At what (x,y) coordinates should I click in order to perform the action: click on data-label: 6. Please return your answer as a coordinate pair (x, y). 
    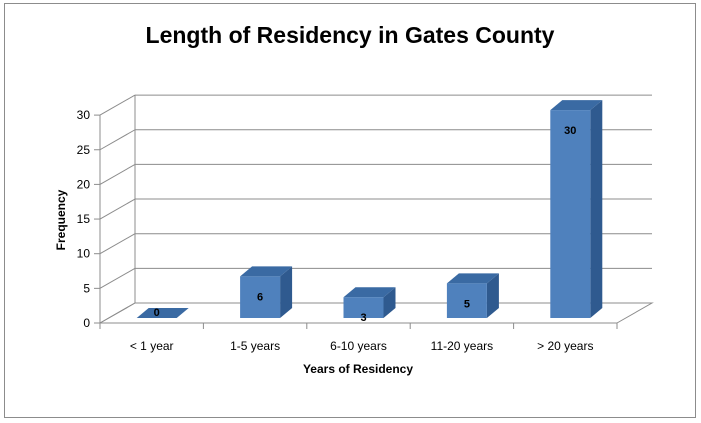
    Looking at the image, I should click on (260, 297).